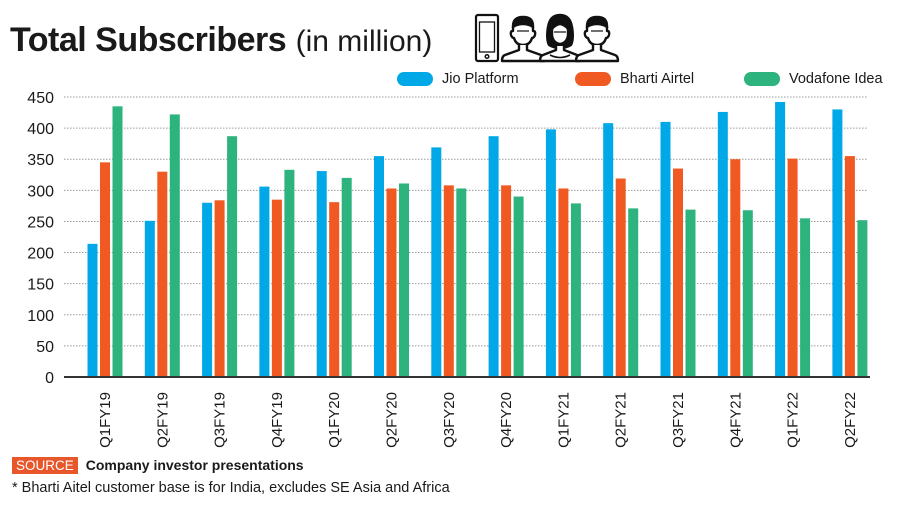 Image resolution: width=900 pixels, height=512 pixels. What do you see at coordinates (480, 79) in the screenshot?
I see `legend-label-jio: Jio Platform` at bounding box center [480, 79].